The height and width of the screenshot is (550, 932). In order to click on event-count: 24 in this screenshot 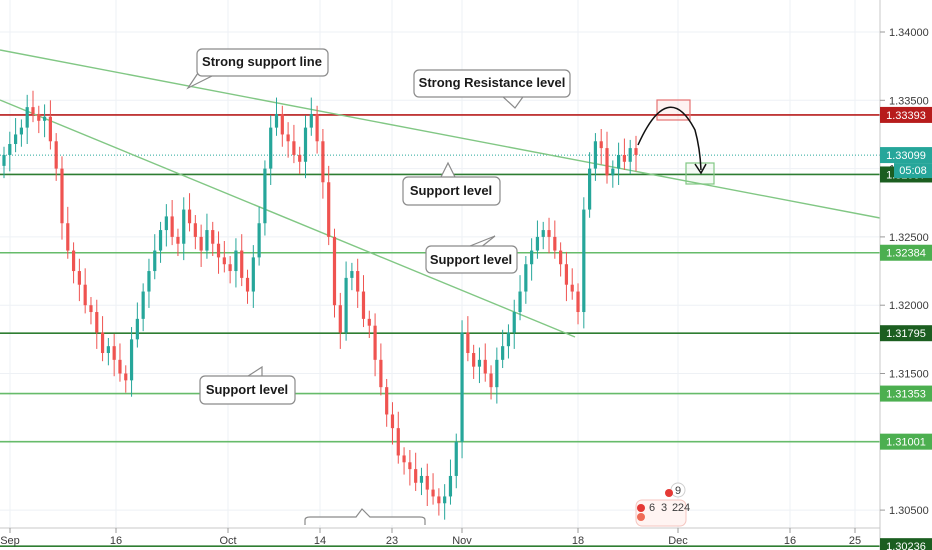, I will do `click(684, 508)`.